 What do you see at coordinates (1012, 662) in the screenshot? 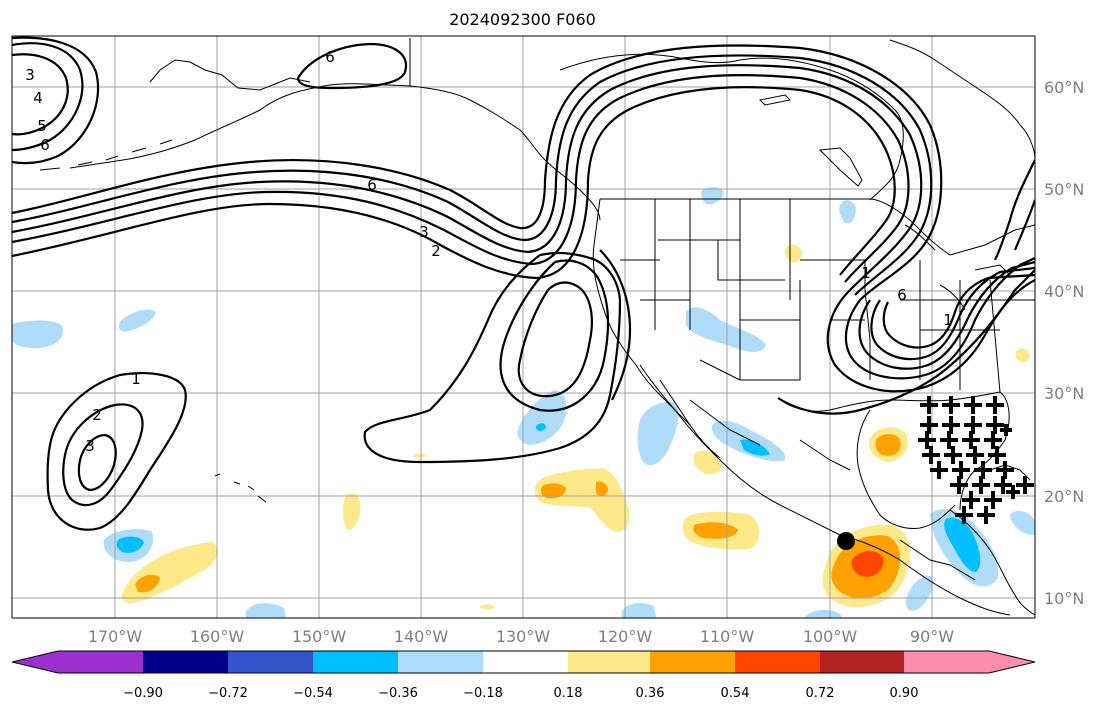
I see `colorbar-max-extend` at bounding box center [1012, 662].